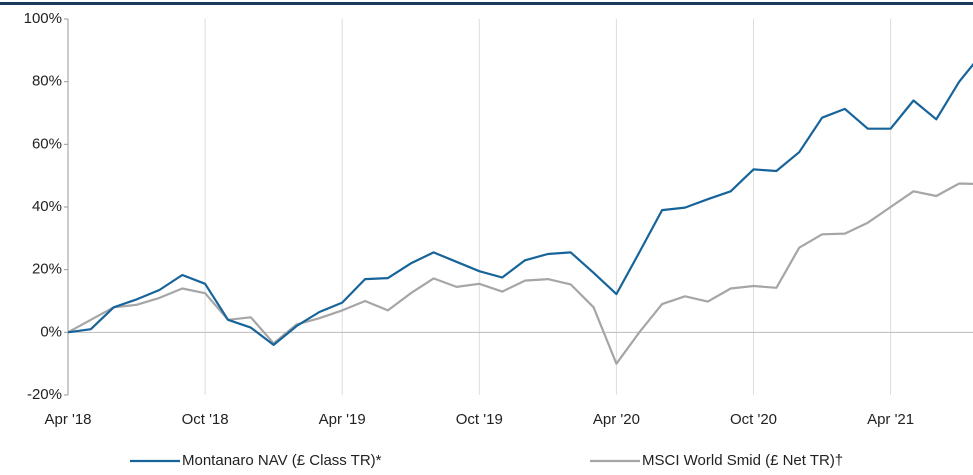  I want to click on y-tick-label: 40%, so click(47, 206).